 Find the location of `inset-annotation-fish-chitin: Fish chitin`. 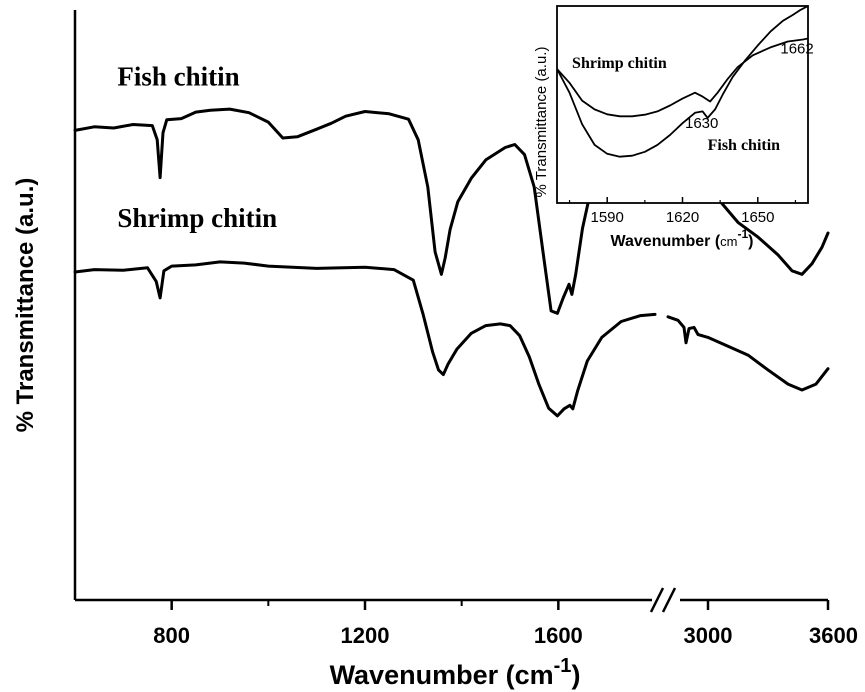

inset-annotation-fish-chitin: Fish chitin is located at coordinates (744, 145).